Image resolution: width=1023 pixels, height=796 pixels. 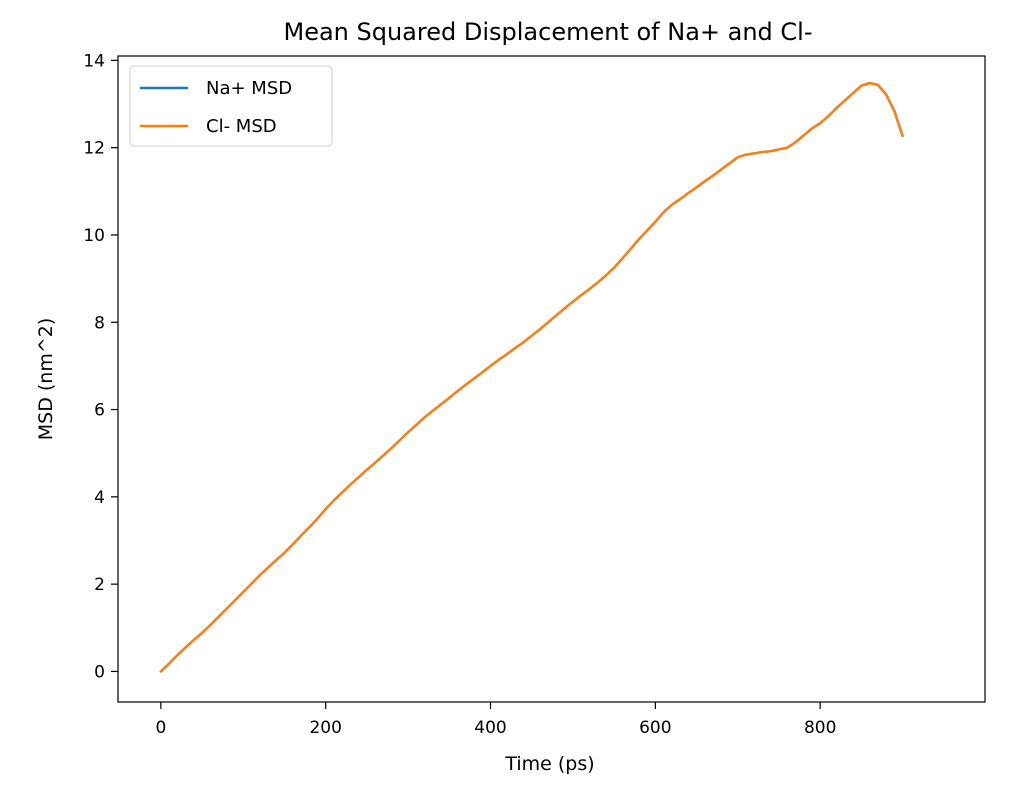 I want to click on x-axis: 0 200 400 600 800, so click(x=495, y=720).